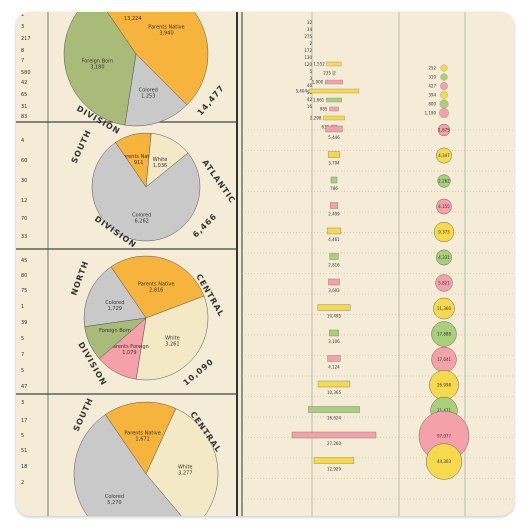  Describe the element at coordinates (156, 284) in the screenshot. I see `pie-3-slice-label: Parents Native` at that location.